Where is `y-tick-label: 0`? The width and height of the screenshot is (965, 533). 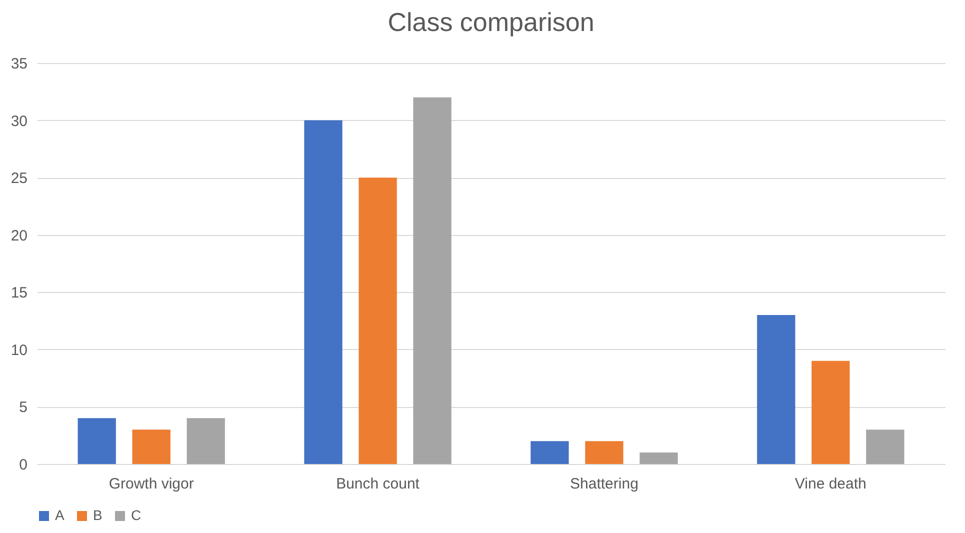 y-tick-label: 0 is located at coordinates (23, 465).